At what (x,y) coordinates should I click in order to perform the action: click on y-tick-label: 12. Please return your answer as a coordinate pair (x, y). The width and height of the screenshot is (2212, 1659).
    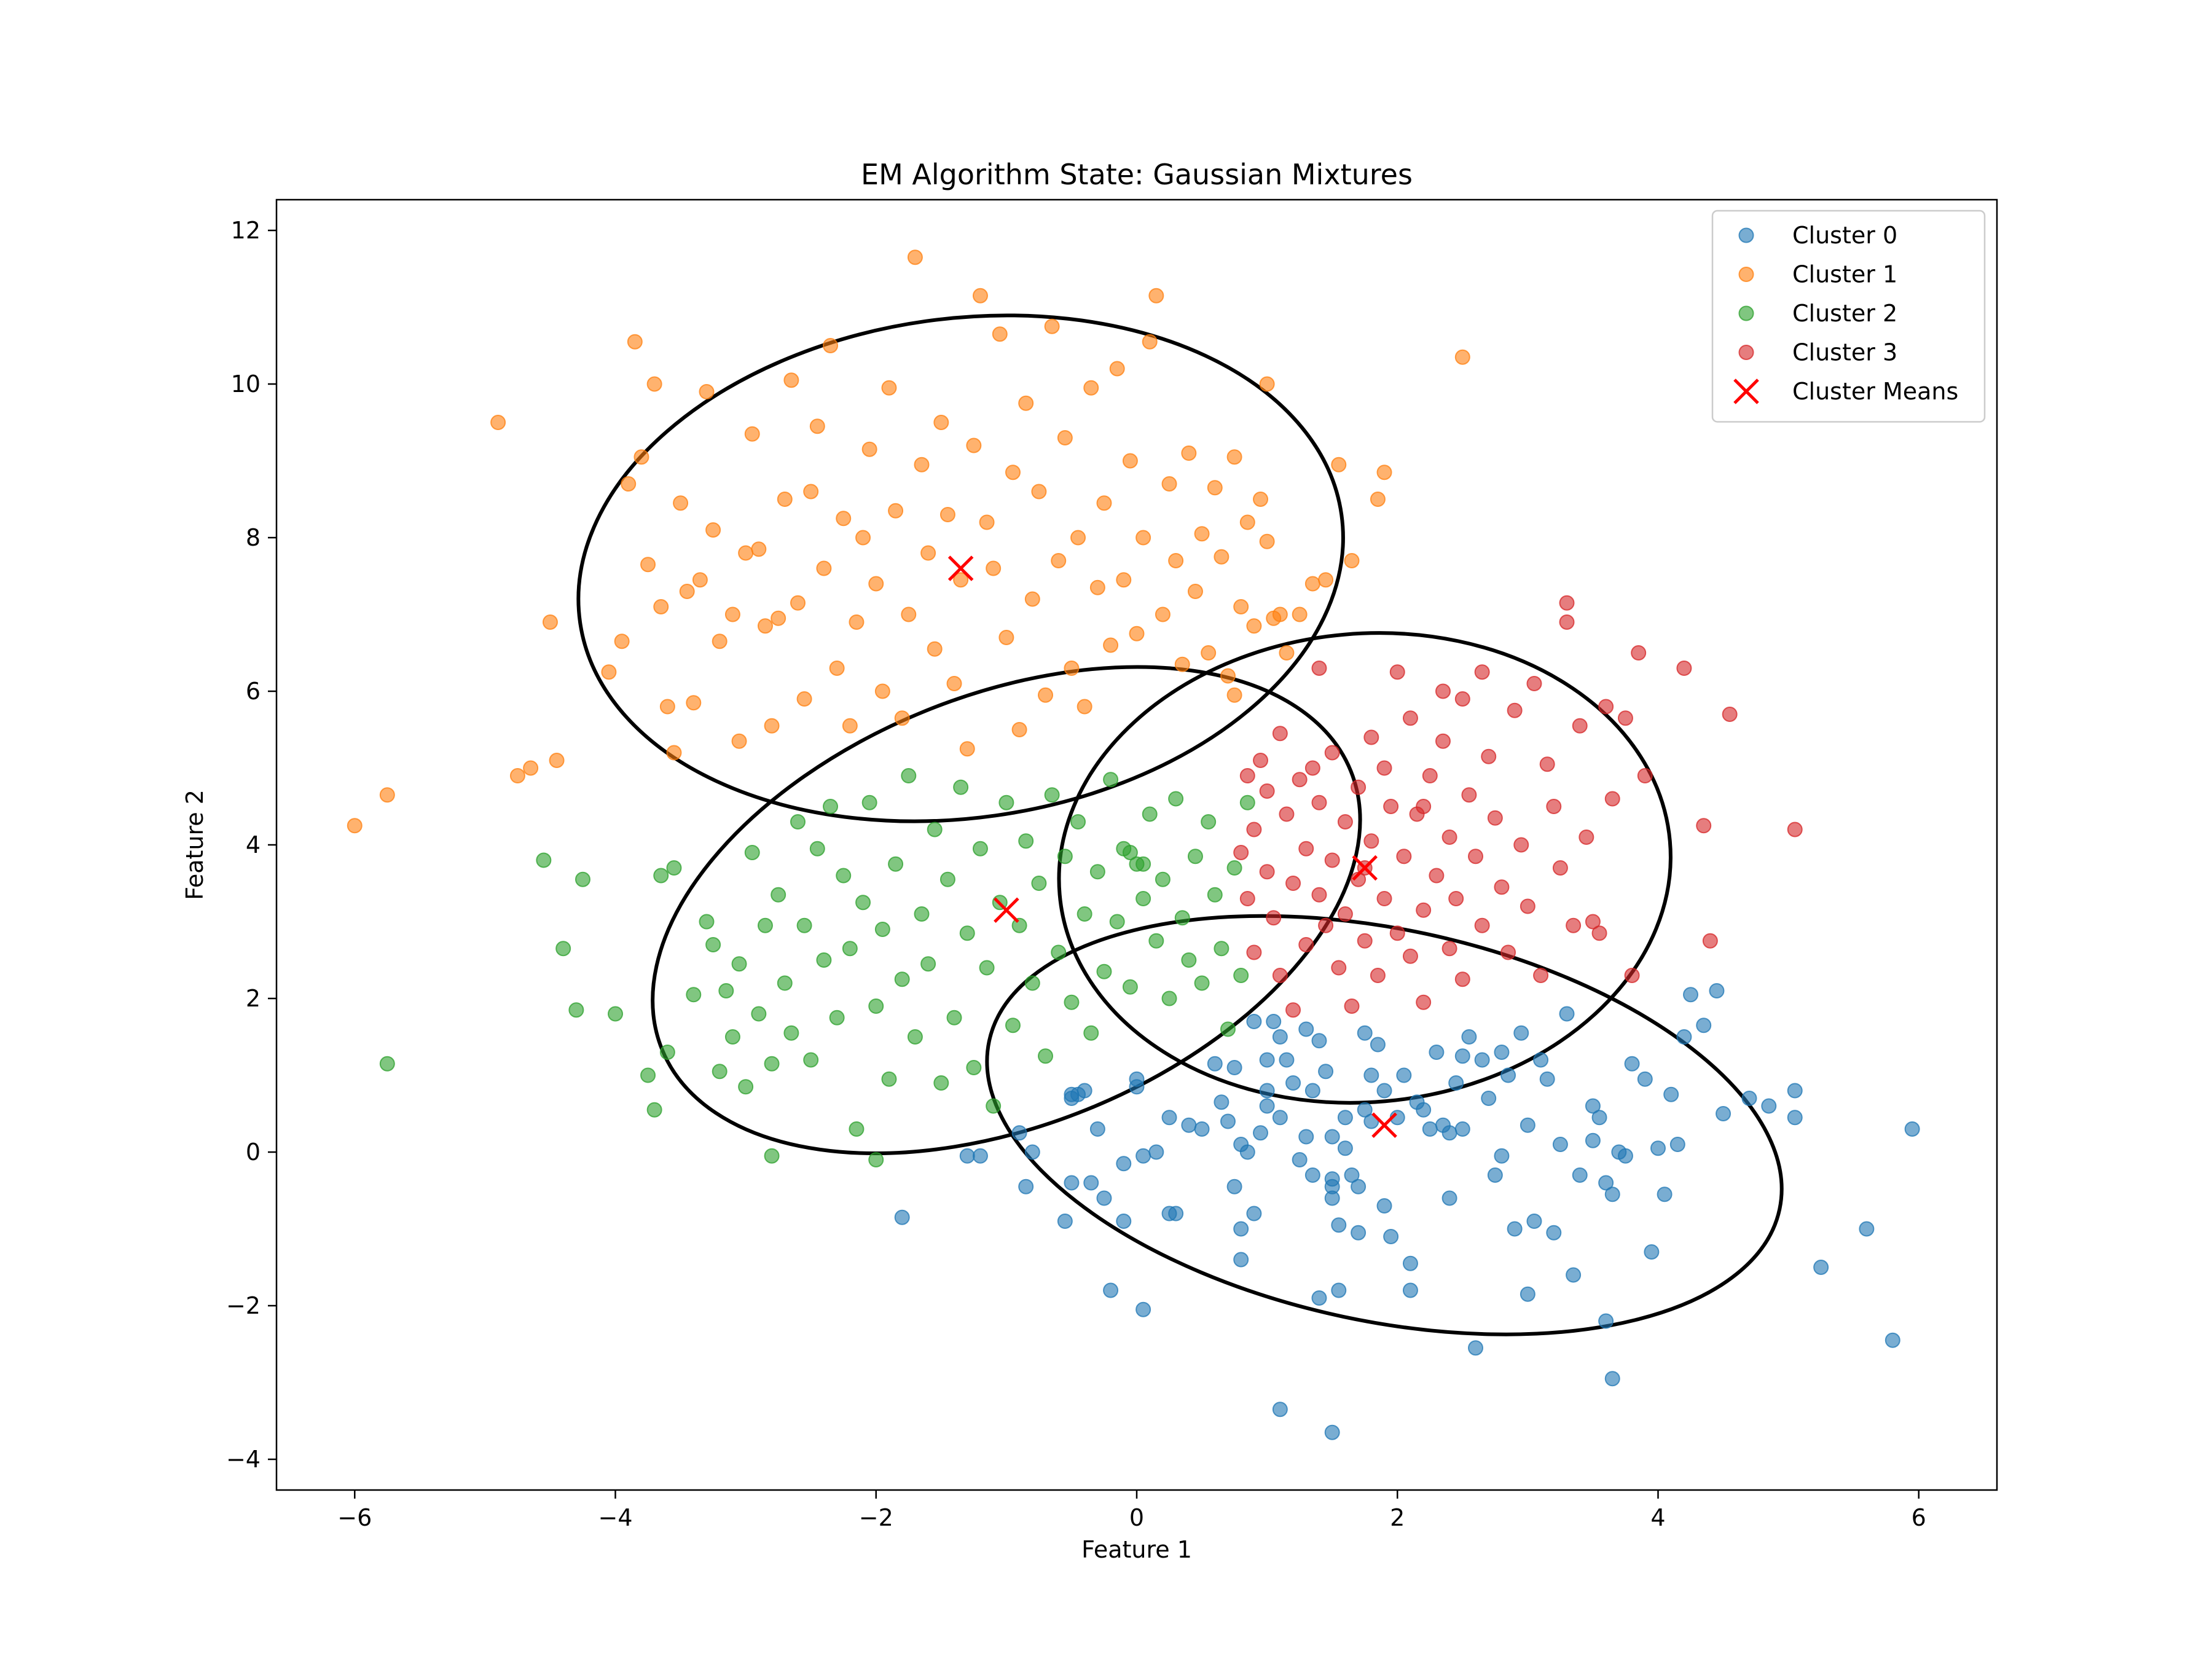
    Looking at the image, I should click on (246, 230).